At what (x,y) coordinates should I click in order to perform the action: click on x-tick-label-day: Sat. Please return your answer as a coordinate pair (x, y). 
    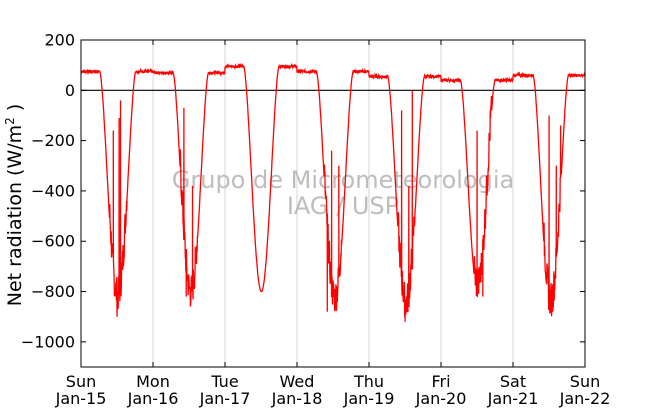
    Looking at the image, I should click on (513, 381).